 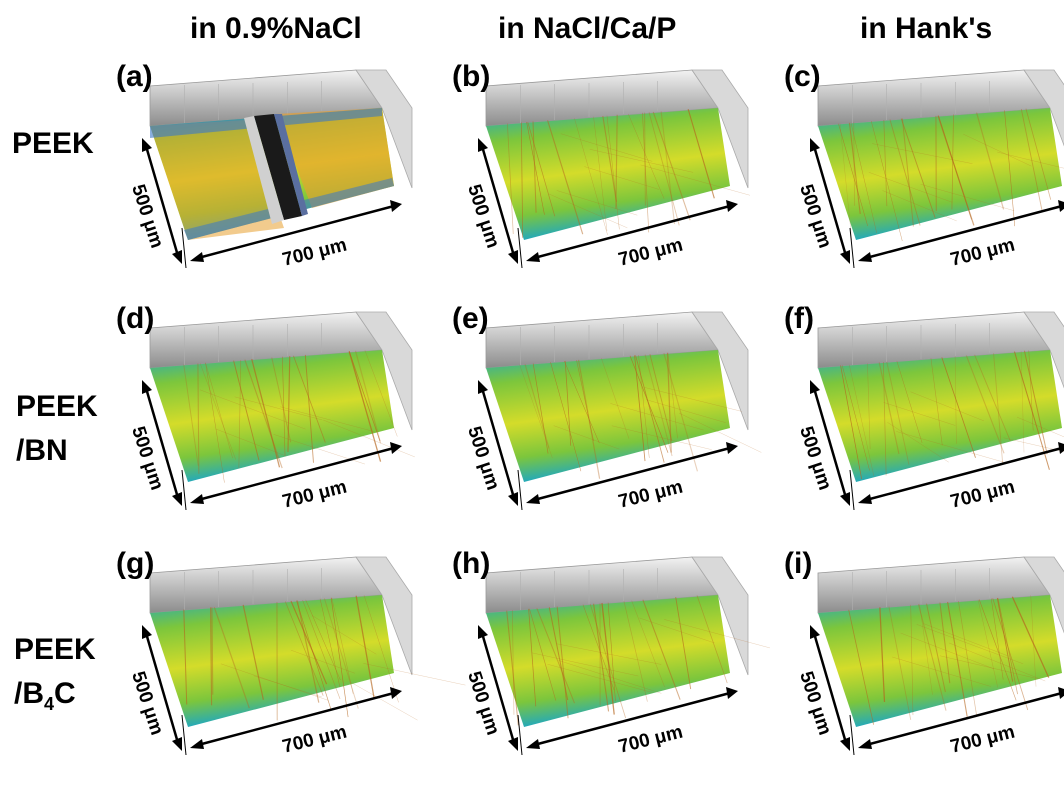 I want to click on column-header-nacl: in 0.9%NaCl, so click(x=276, y=29).